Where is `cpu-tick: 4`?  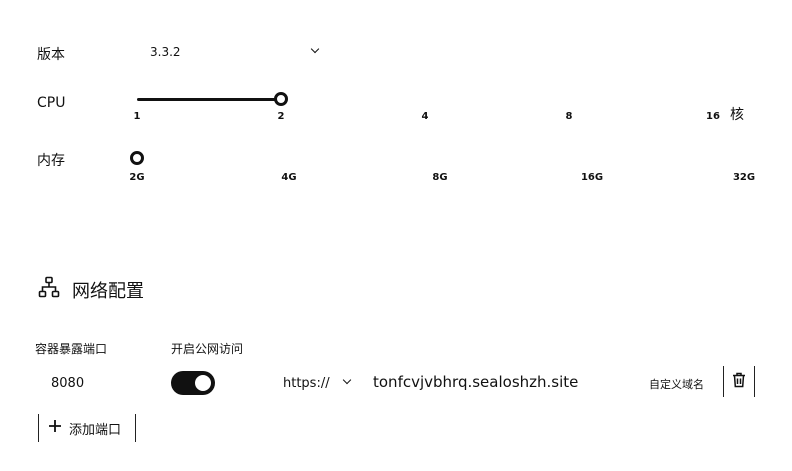
cpu-tick: 4 is located at coordinates (425, 116).